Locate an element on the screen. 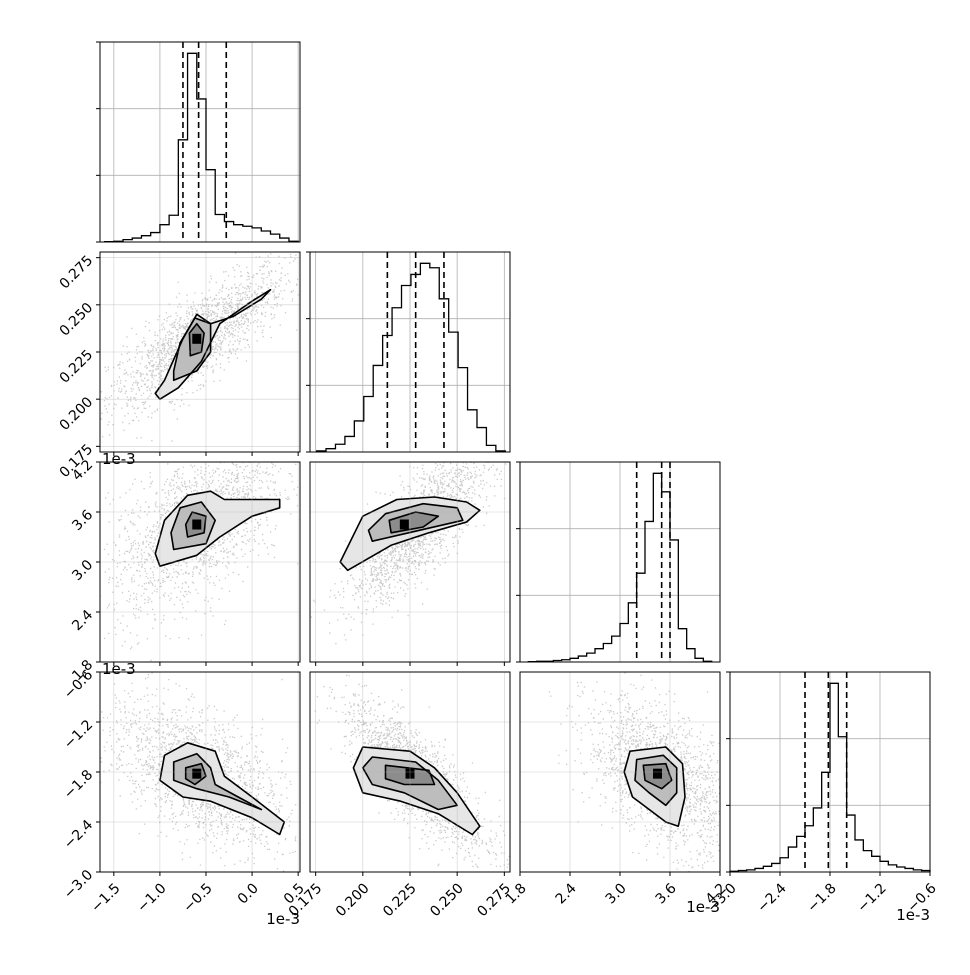 Image resolution: width=970 pixels, height=975 pixels. scatter-points is located at coordinates (199, 347).